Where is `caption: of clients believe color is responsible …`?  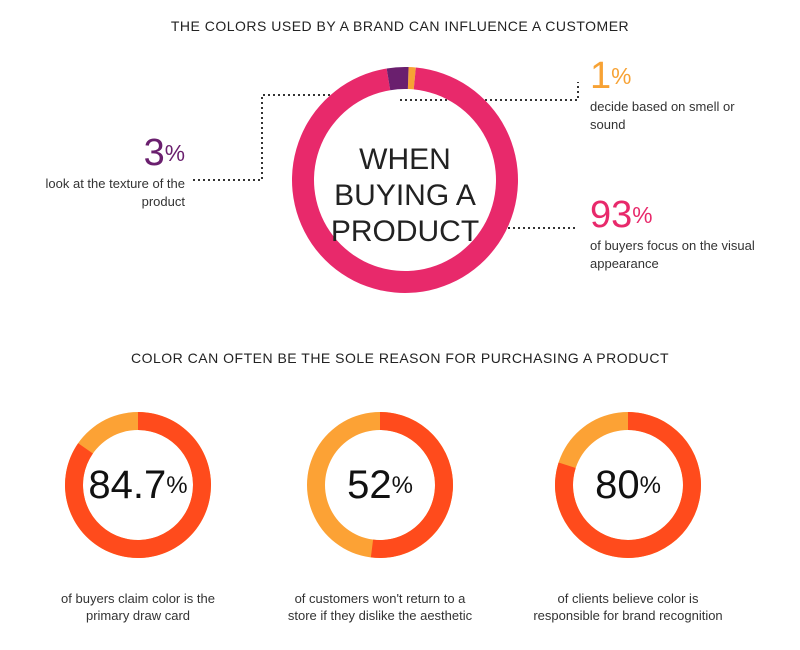 caption: of clients believe color is responsible … is located at coordinates (628, 607).